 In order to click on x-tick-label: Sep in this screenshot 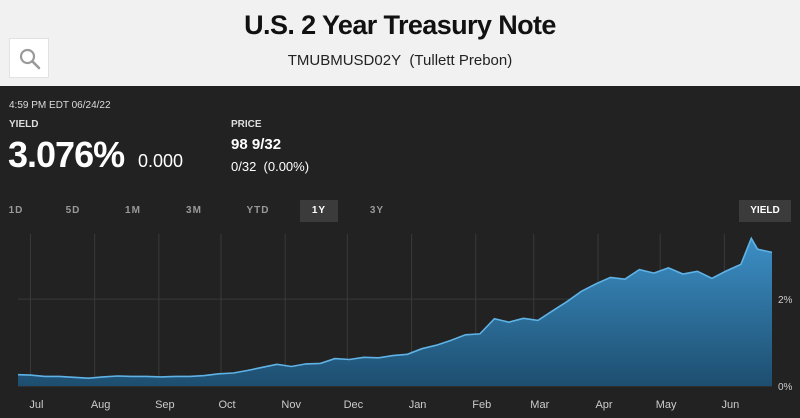, I will do `click(165, 405)`.